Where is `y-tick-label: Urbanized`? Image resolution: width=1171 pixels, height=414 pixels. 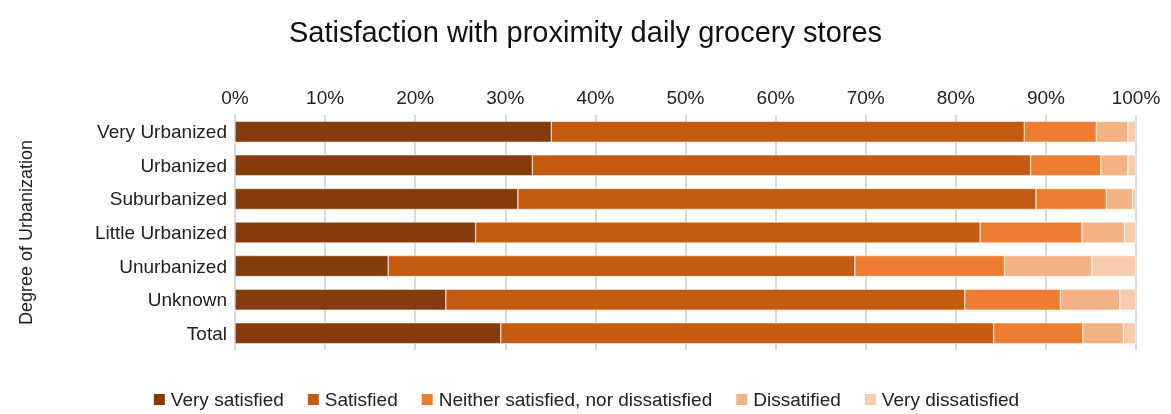 y-tick-label: Urbanized is located at coordinates (183, 165).